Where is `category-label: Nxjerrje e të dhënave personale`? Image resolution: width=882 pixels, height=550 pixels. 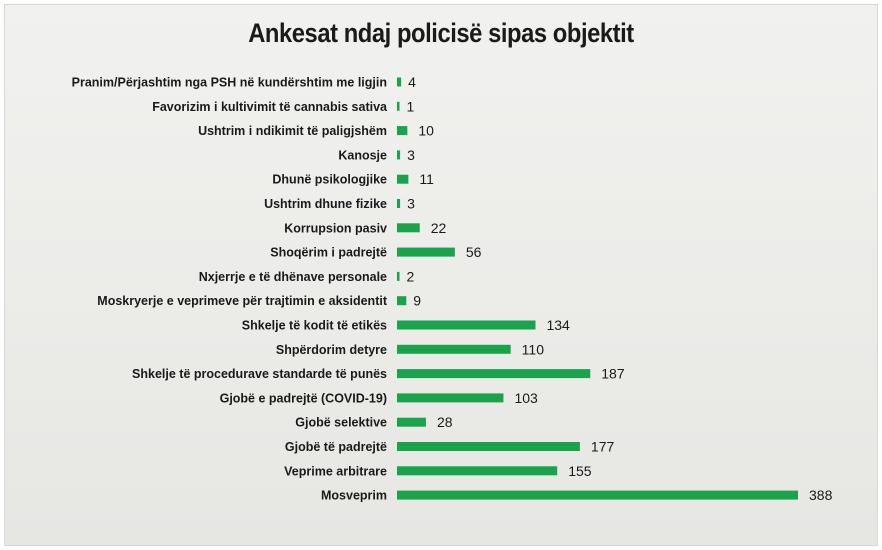
category-label: Nxjerrje e të dhënave personale is located at coordinates (293, 277).